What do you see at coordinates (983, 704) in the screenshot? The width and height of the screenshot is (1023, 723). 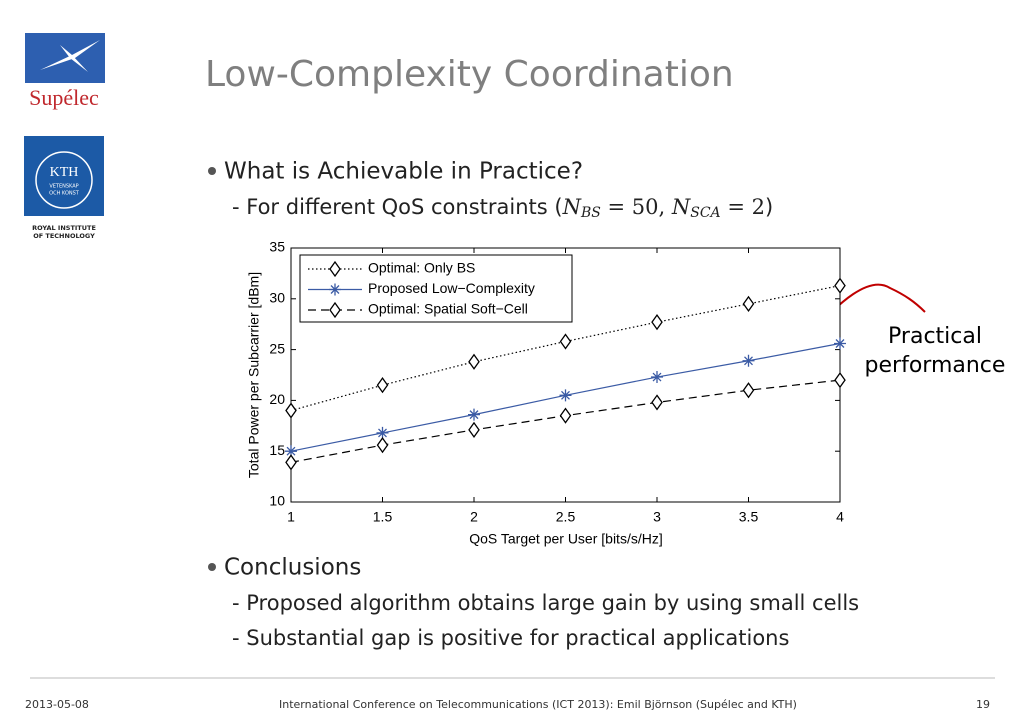 I see `footer-page: 19` at bounding box center [983, 704].